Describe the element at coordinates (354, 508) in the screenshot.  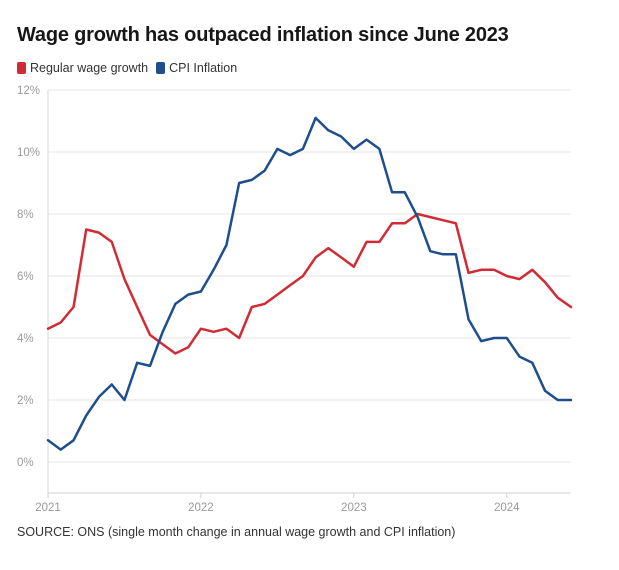
I see `x-tick-label: 2023` at that location.